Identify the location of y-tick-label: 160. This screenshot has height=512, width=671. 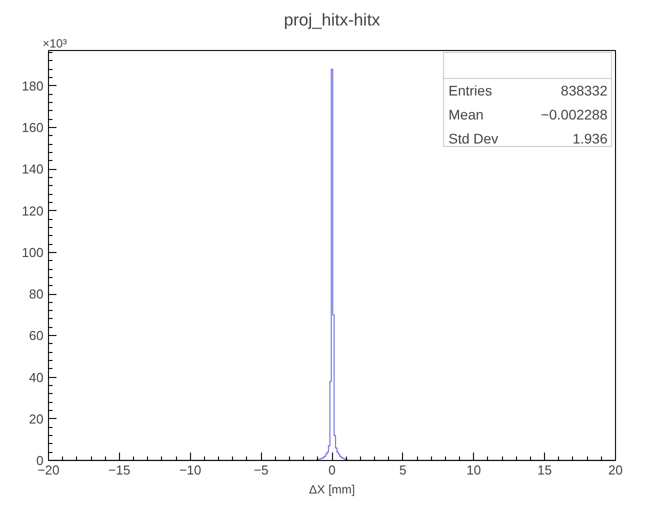
(33, 128).